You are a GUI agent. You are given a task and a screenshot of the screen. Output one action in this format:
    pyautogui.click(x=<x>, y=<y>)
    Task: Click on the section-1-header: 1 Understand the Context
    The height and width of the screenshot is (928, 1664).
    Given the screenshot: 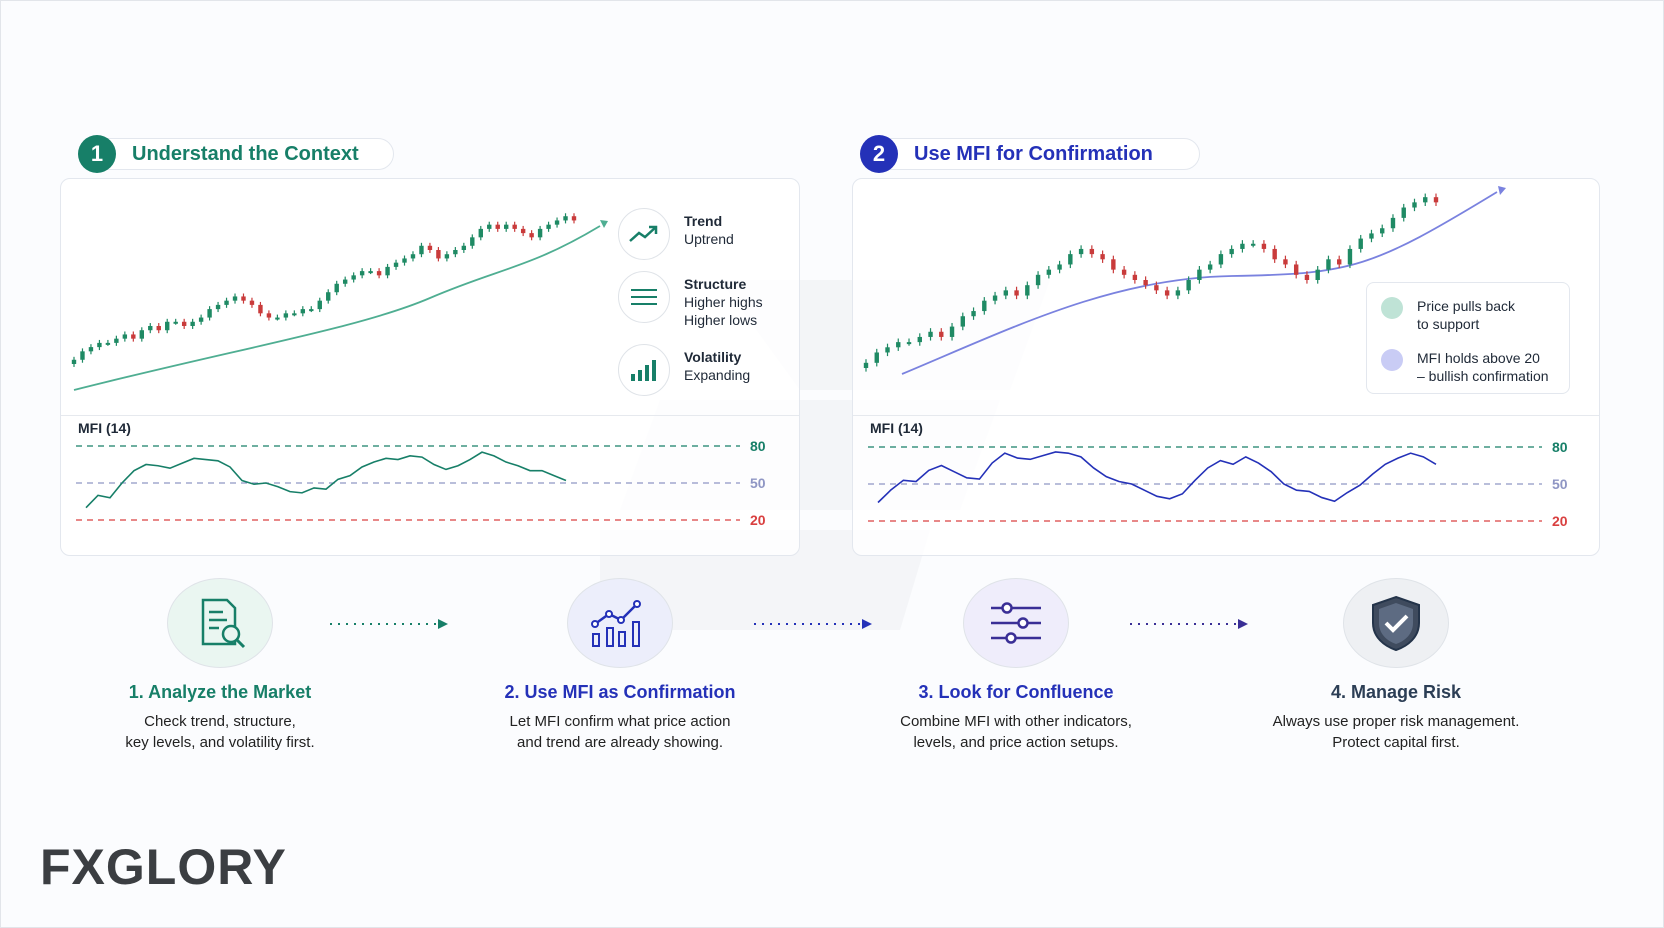 What is the action you would take?
    pyautogui.click(x=236, y=154)
    